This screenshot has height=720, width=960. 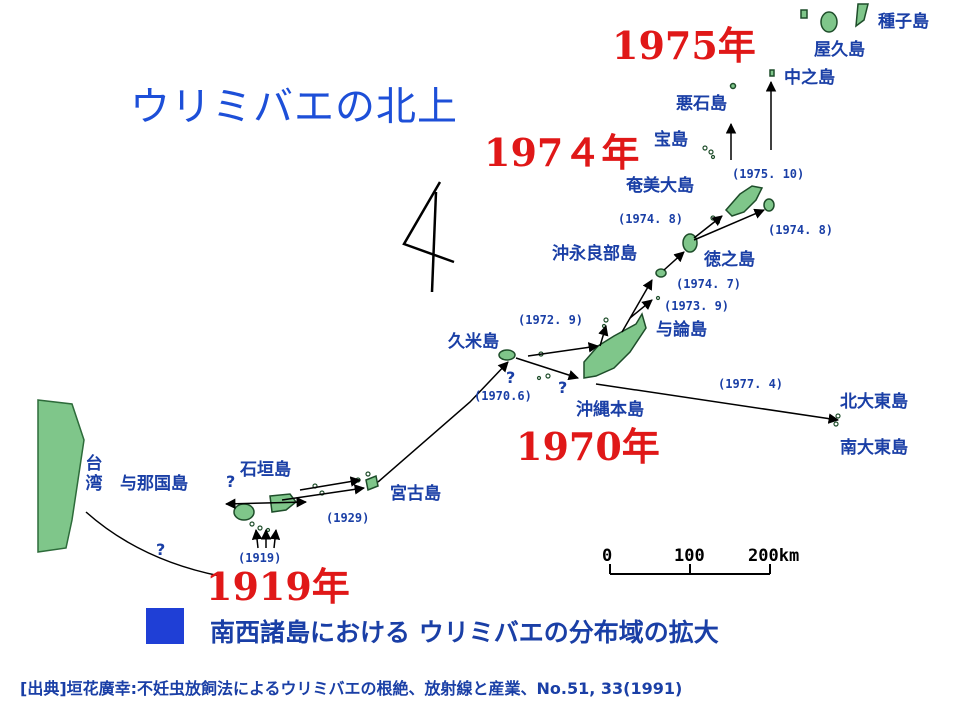 What do you see at coordinates (751, 384) in the screenshot?
I see `date-1977-4: (1977. 4)` at bounding box center [751, 384].